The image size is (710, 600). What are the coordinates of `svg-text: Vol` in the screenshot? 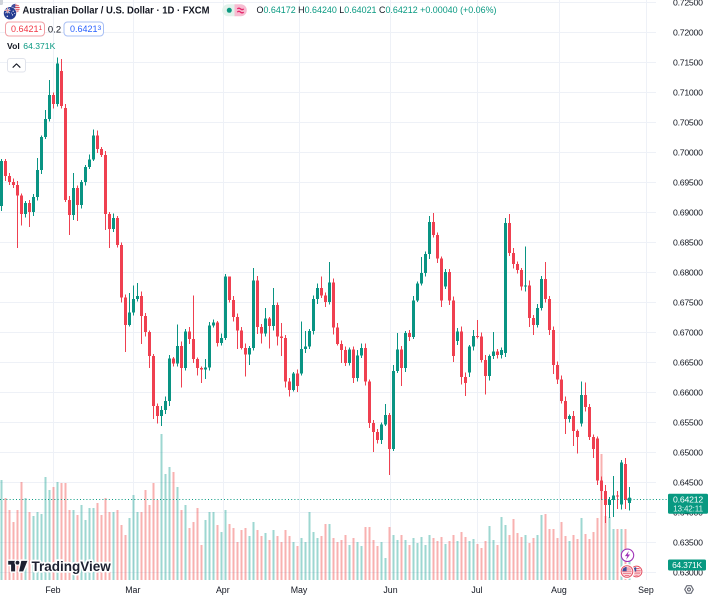 It's located at (13, 46).